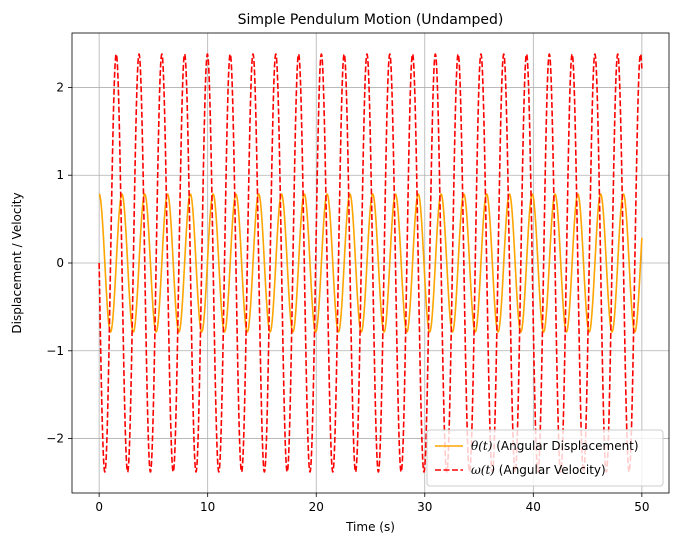 The height and width of the screenshot is (547, 689). Describe the element at coordinates (60, 87) in the screenshot. I see `y-tick-label: 2` at that location.